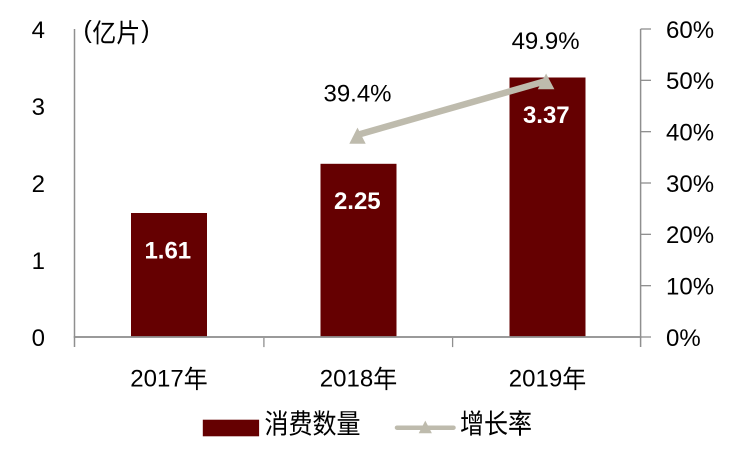  Describe the element at coordinates (357, 201) in the screenshot. I see `svg-text: 2.25` at that location.